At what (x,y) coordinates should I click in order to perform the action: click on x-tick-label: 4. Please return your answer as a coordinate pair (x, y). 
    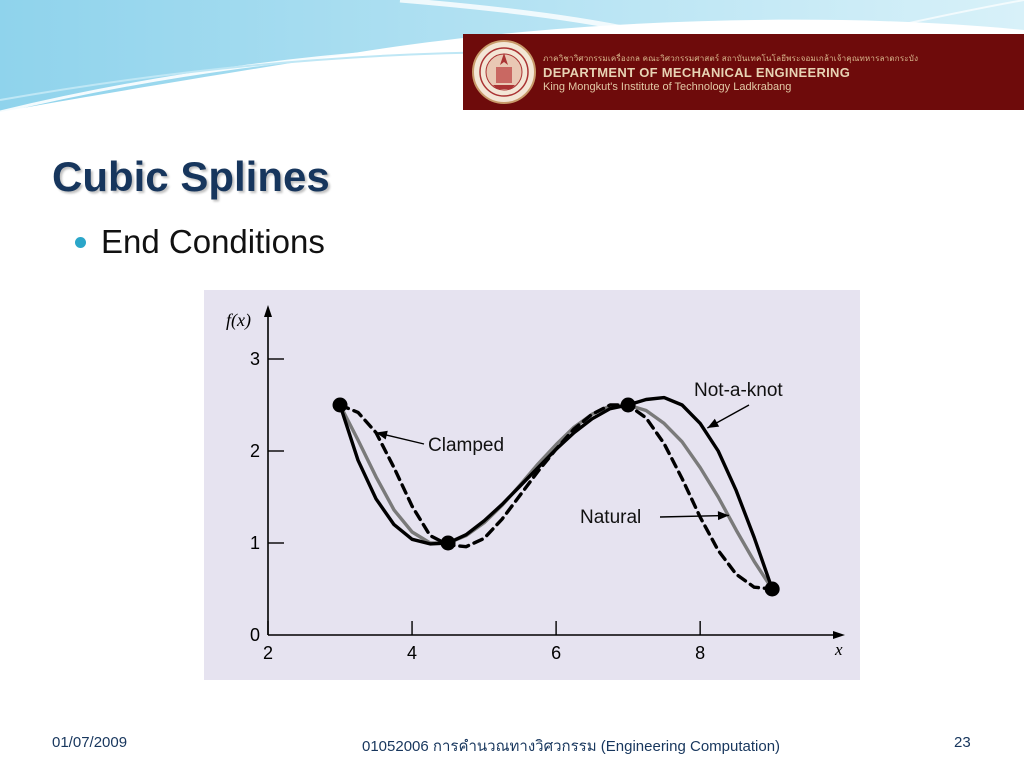
    Looking at the image, I should click on (412, 653).